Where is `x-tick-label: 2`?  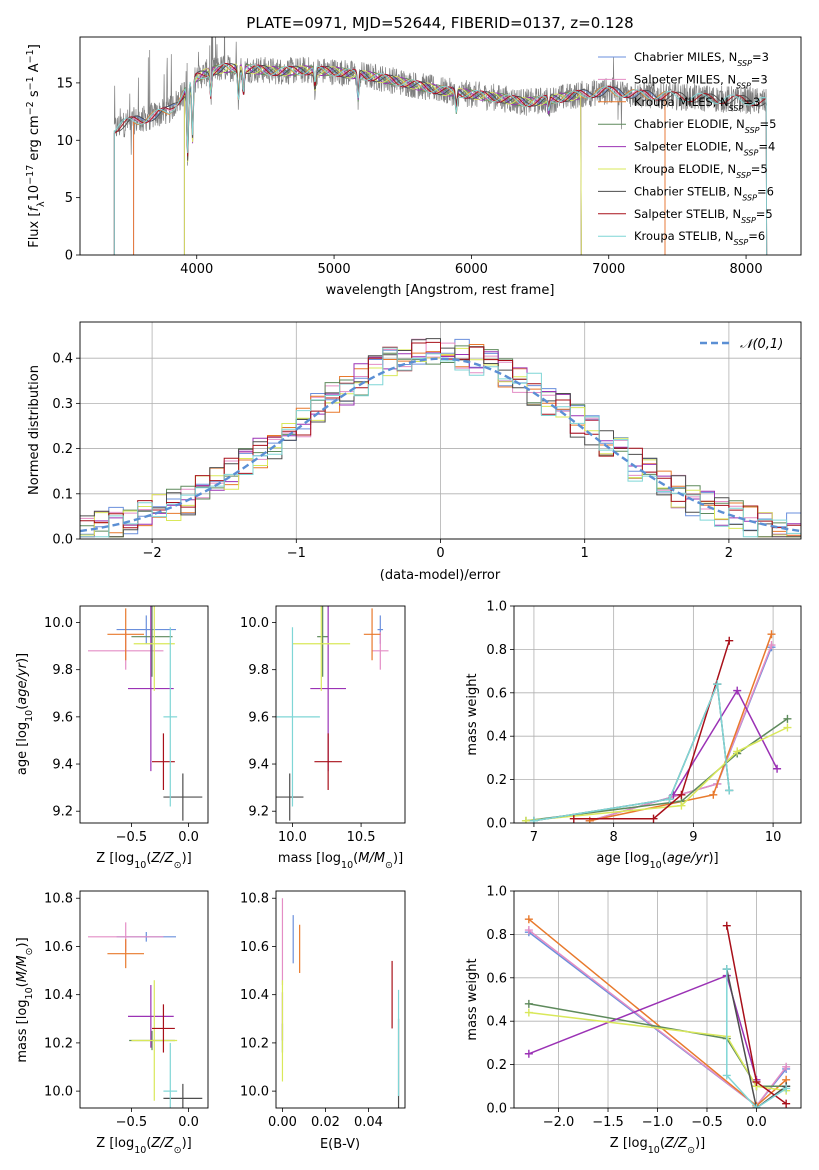
x-tick-label: 2 is located at coordinates (729, 553).